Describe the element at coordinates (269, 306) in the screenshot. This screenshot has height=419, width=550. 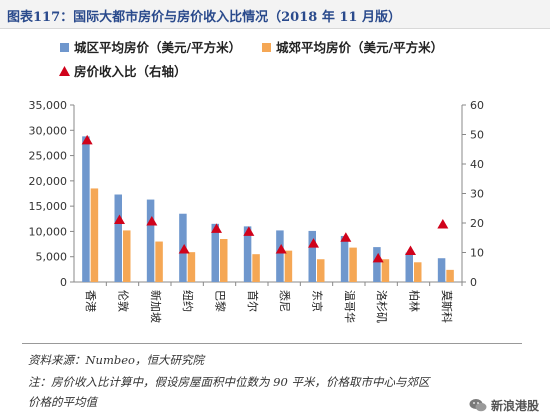
I see `category-labels: 香港 伦敦 新加坡 纽约 巴黎 首尔 悉尼 东京 温哥华 洛杉矶 柏林 莫斯科` at that location.